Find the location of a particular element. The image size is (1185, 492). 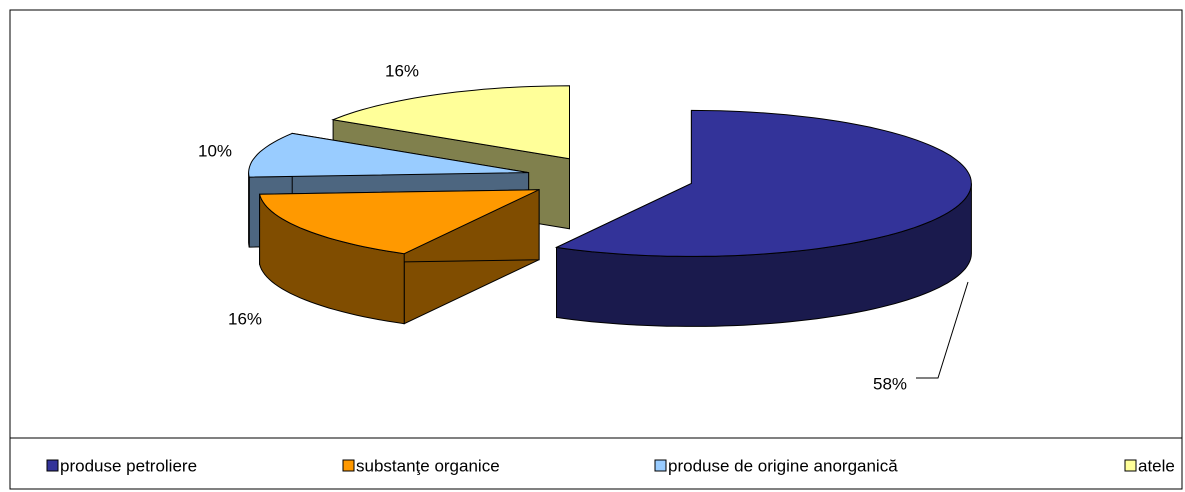

data-label: 58% is located at coordinates (890, 383).